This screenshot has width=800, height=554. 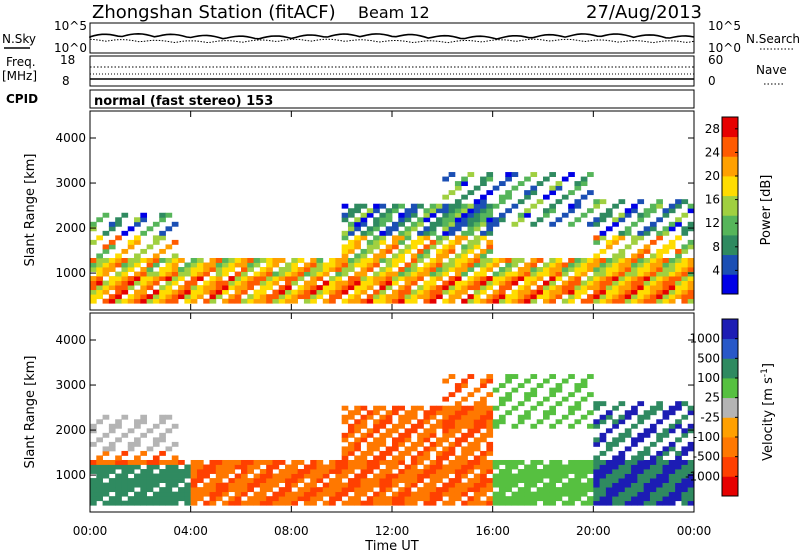 What do you see at coordinates (716, 247) in the screenshot?
I see `power-colorbar-tick-label: 8` at bounding box center [716, 247].